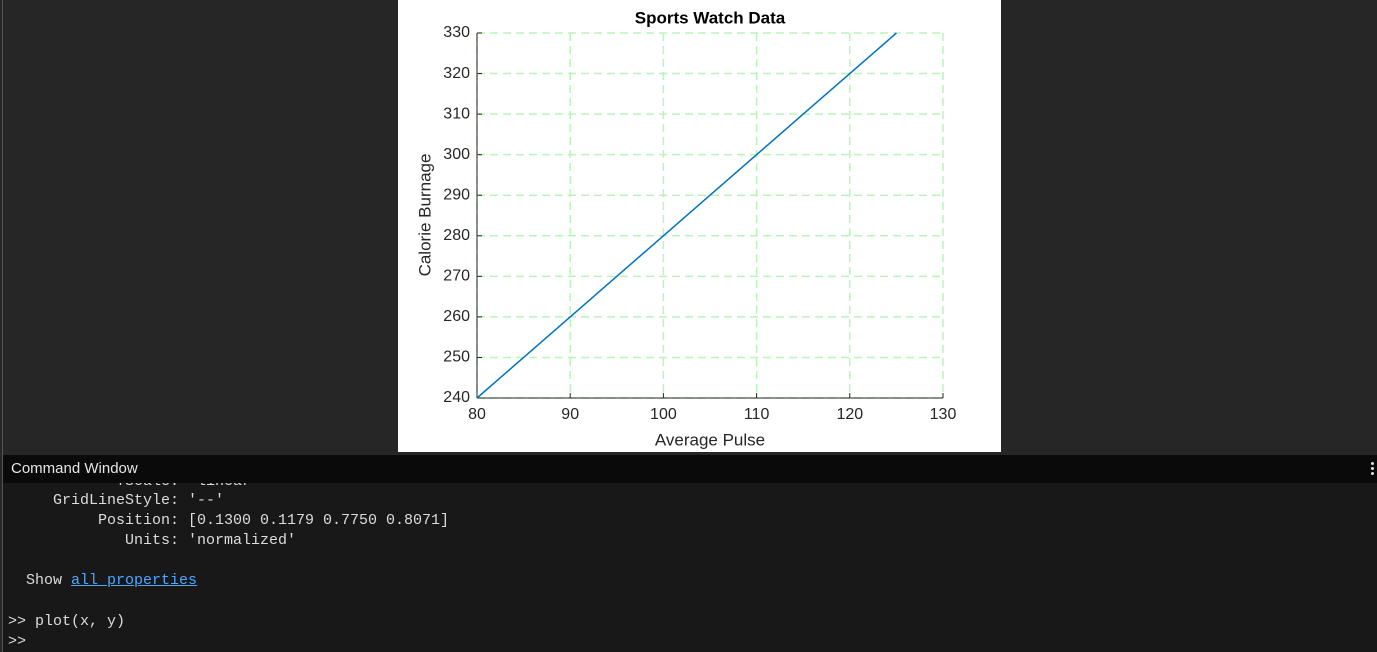 This screenshot has width=1377, height=652. What do you see at coordinates (456, 194) in the screenshot?
I see `y-tick-label: 290` at bounding box center [456, 194].